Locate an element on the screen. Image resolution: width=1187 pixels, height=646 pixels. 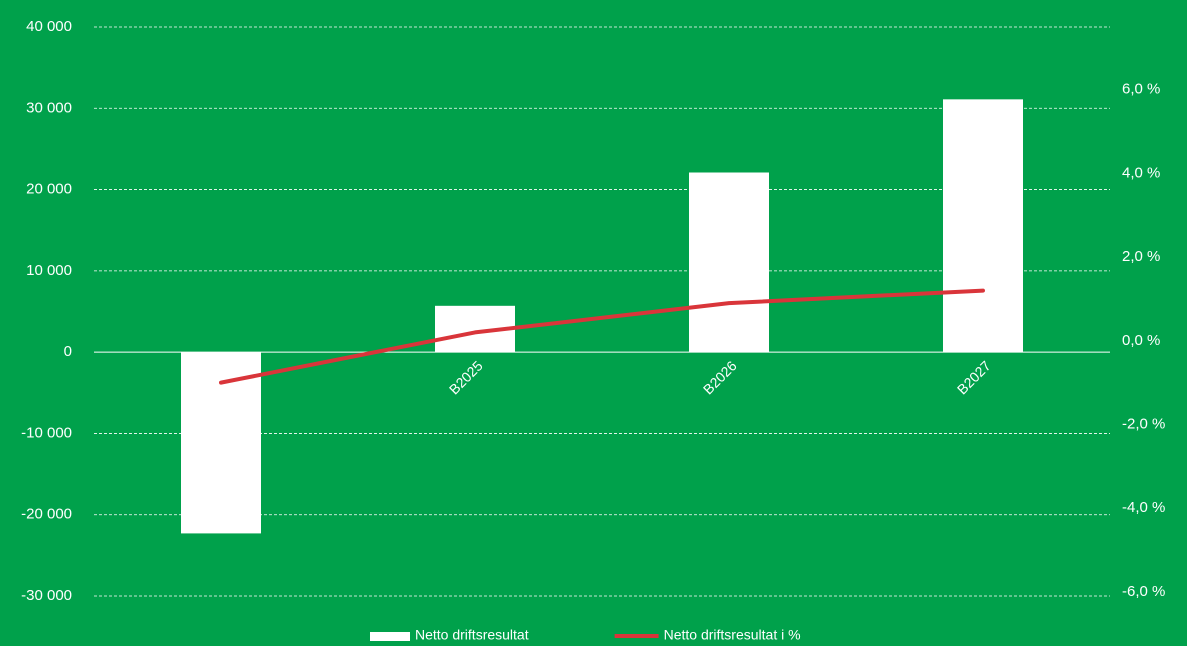
y2-tick-label: -2,0 % is located at coordinates (1143, 423).